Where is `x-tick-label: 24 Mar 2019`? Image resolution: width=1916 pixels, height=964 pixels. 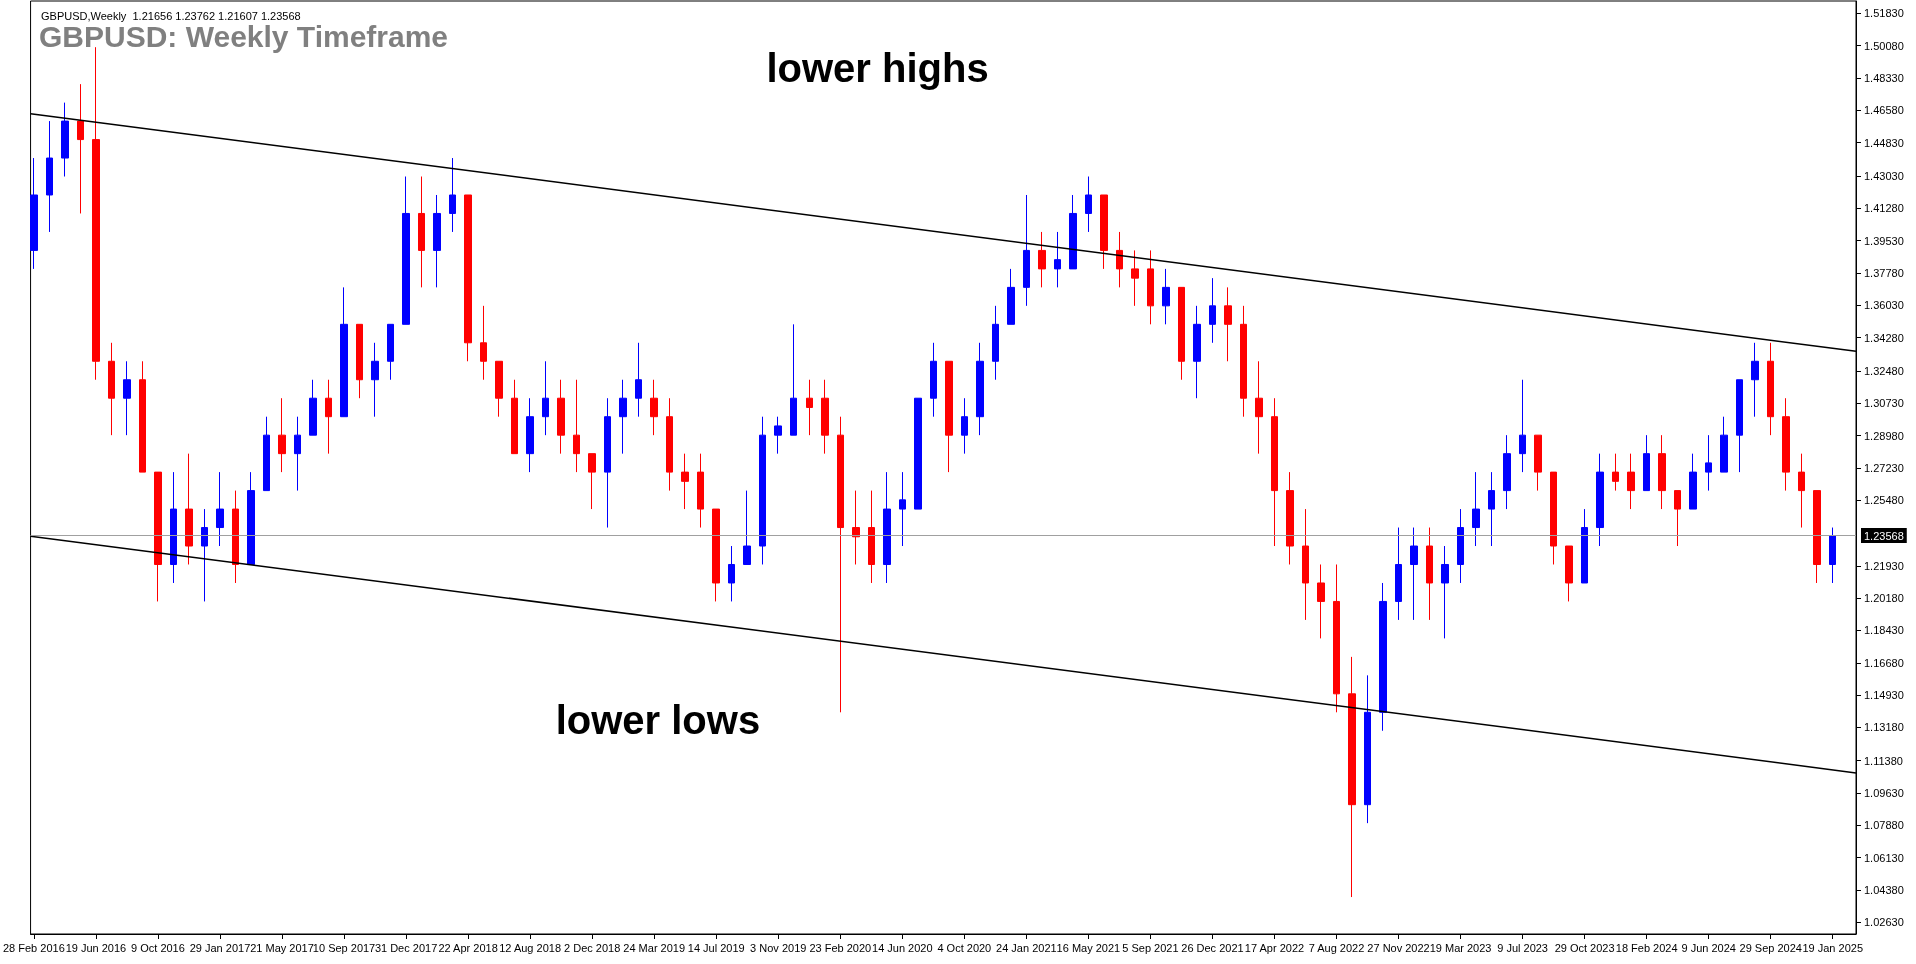 x-tick-label: 24 Mar 2019 is located at coordinates (654, 947).